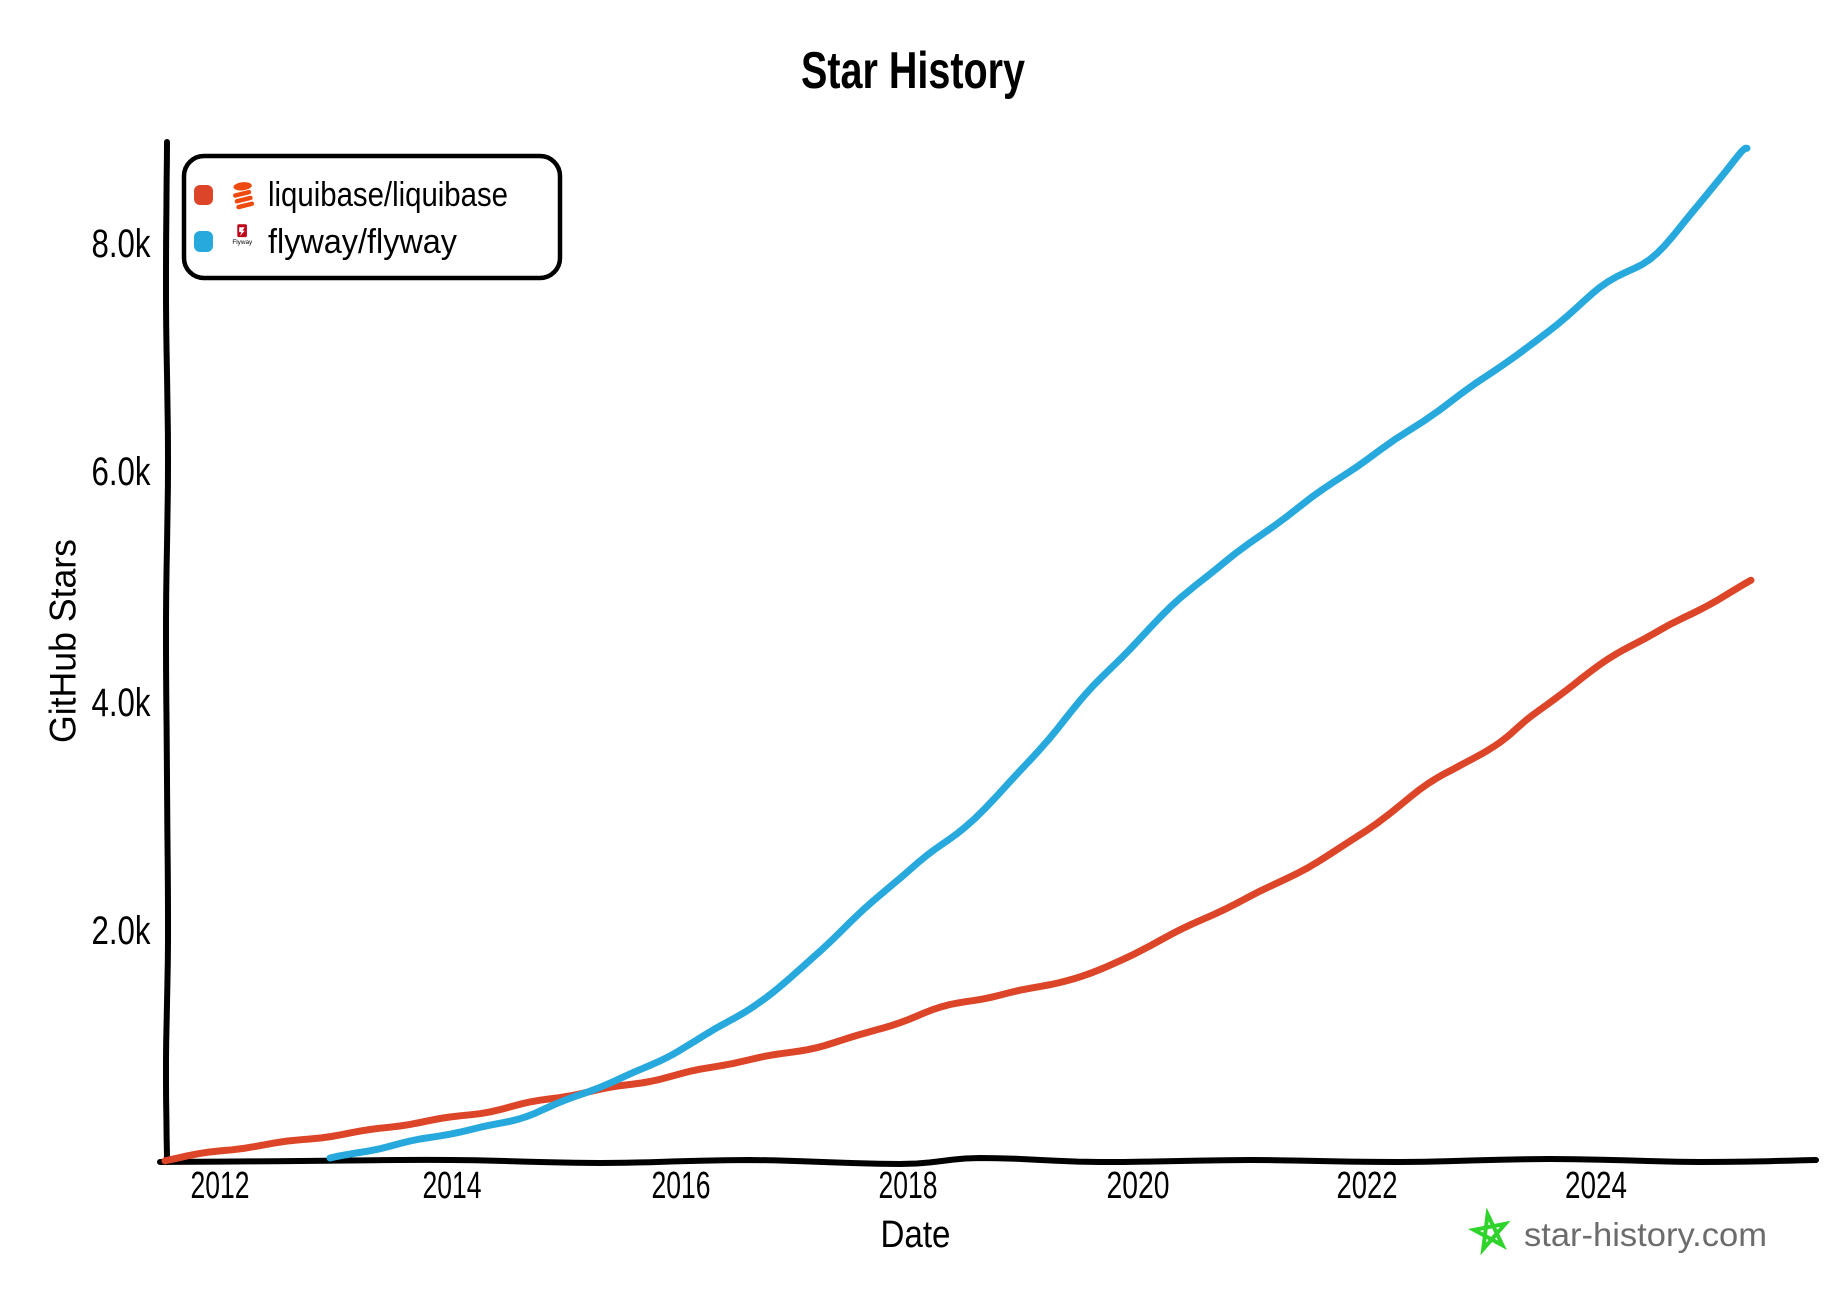  I want to click on svg-text: 2014, so click(452, 1186).